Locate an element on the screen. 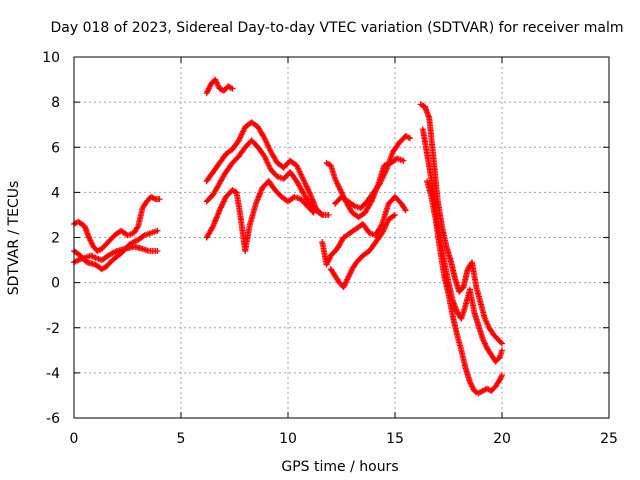 This screenshot has height=480, width=640. x-tick-label: 10 is located at coordinates (288, 439).